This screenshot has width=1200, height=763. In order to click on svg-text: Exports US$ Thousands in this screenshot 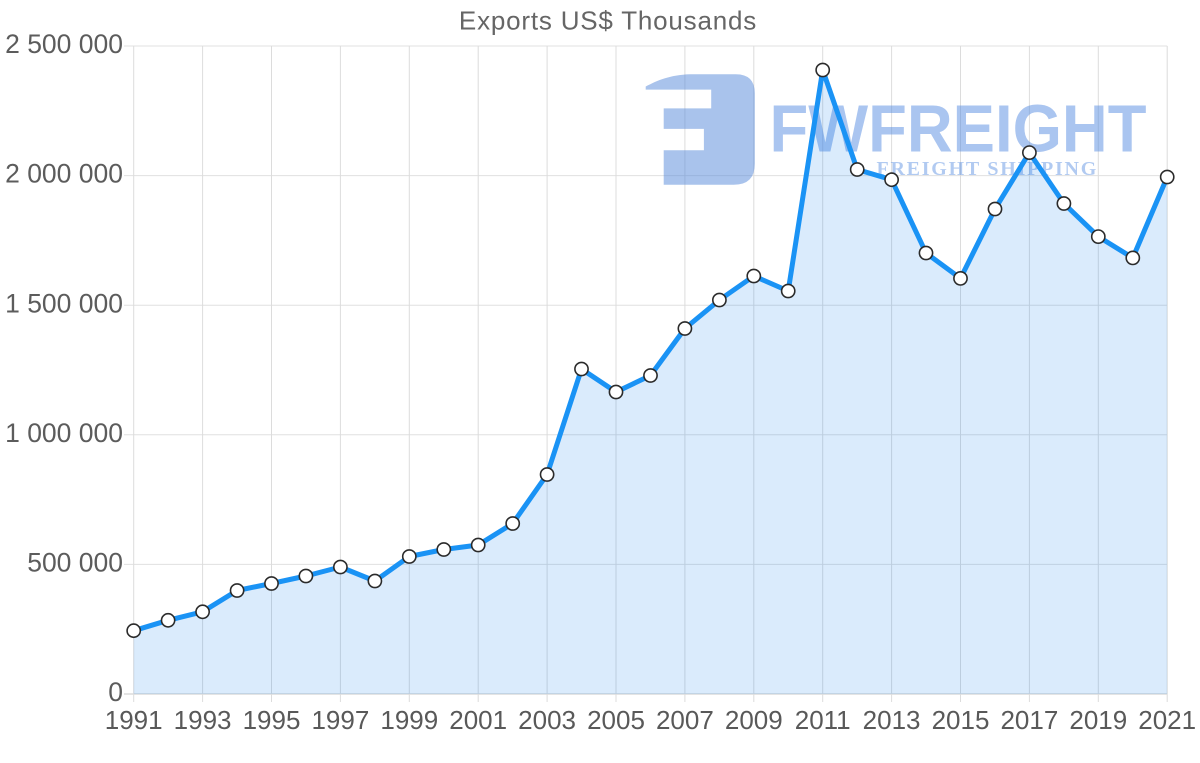, I will do `click(608, 20)`.